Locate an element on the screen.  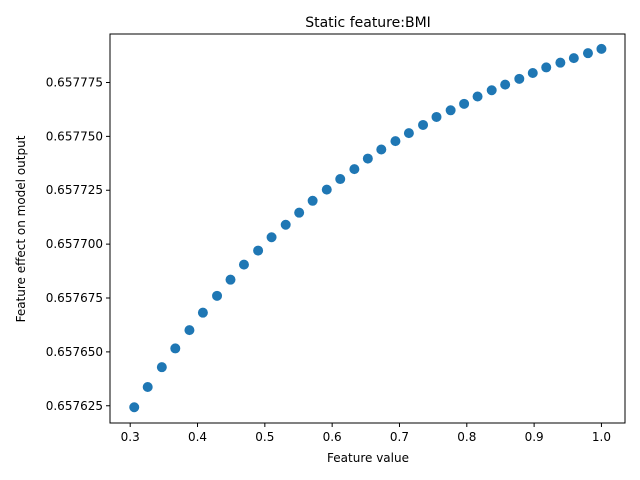
y-tick-label: 0.657700 is located at coordinates (74, 244).